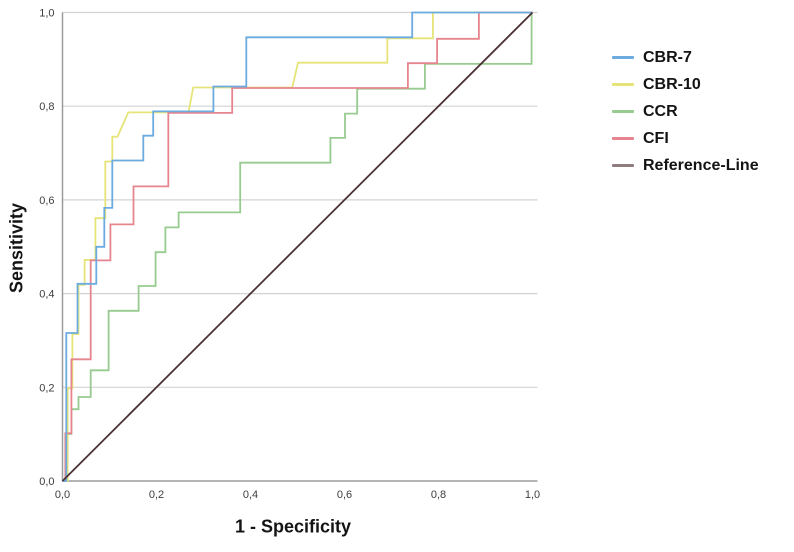  I want to click on legend-label-reference-line: Reference-Line, so click(701, 165).